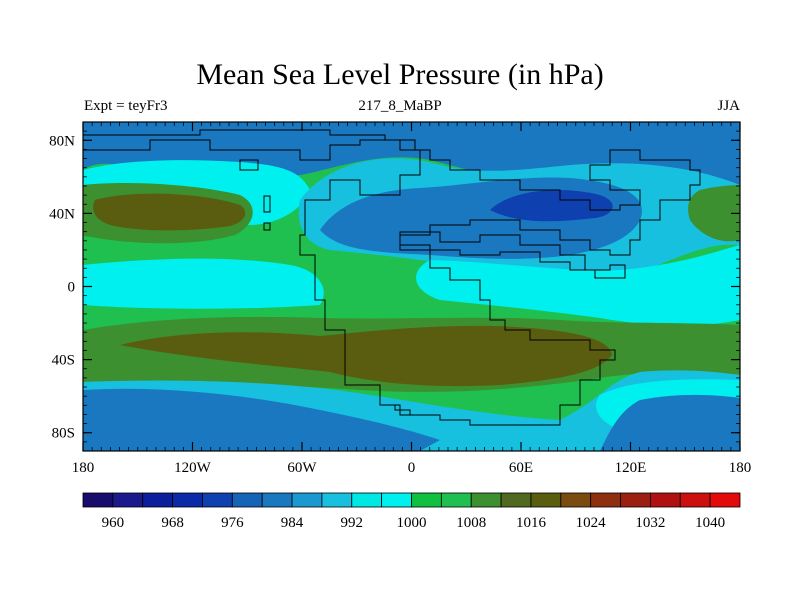 Image resolution: width=800 pixels, height=600 pixels. What do you see at coordinates (471, 523) in the screenshot?
I see `colorbar-label: 1008` at bounding box center [471, 523].